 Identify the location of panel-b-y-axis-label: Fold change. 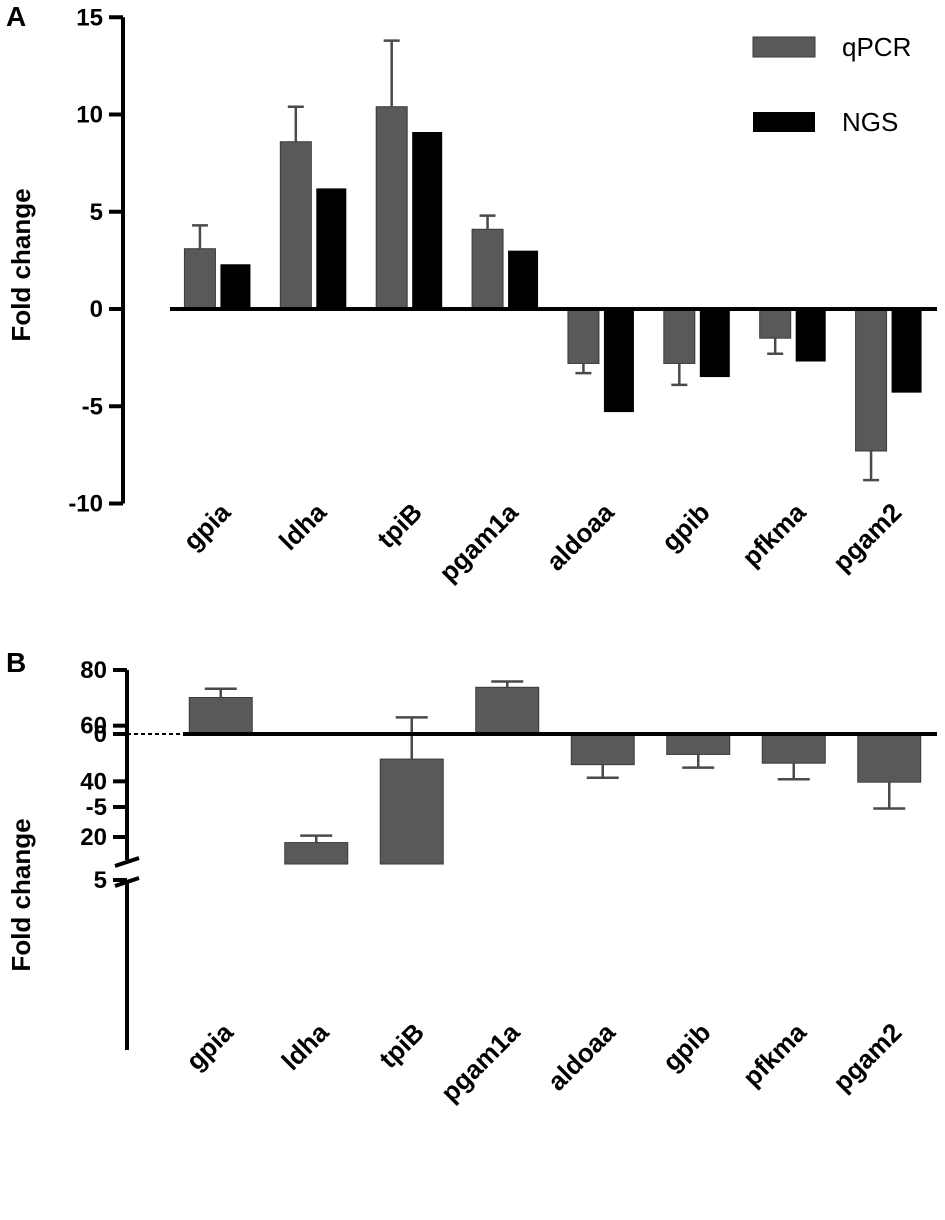
(21, 894).